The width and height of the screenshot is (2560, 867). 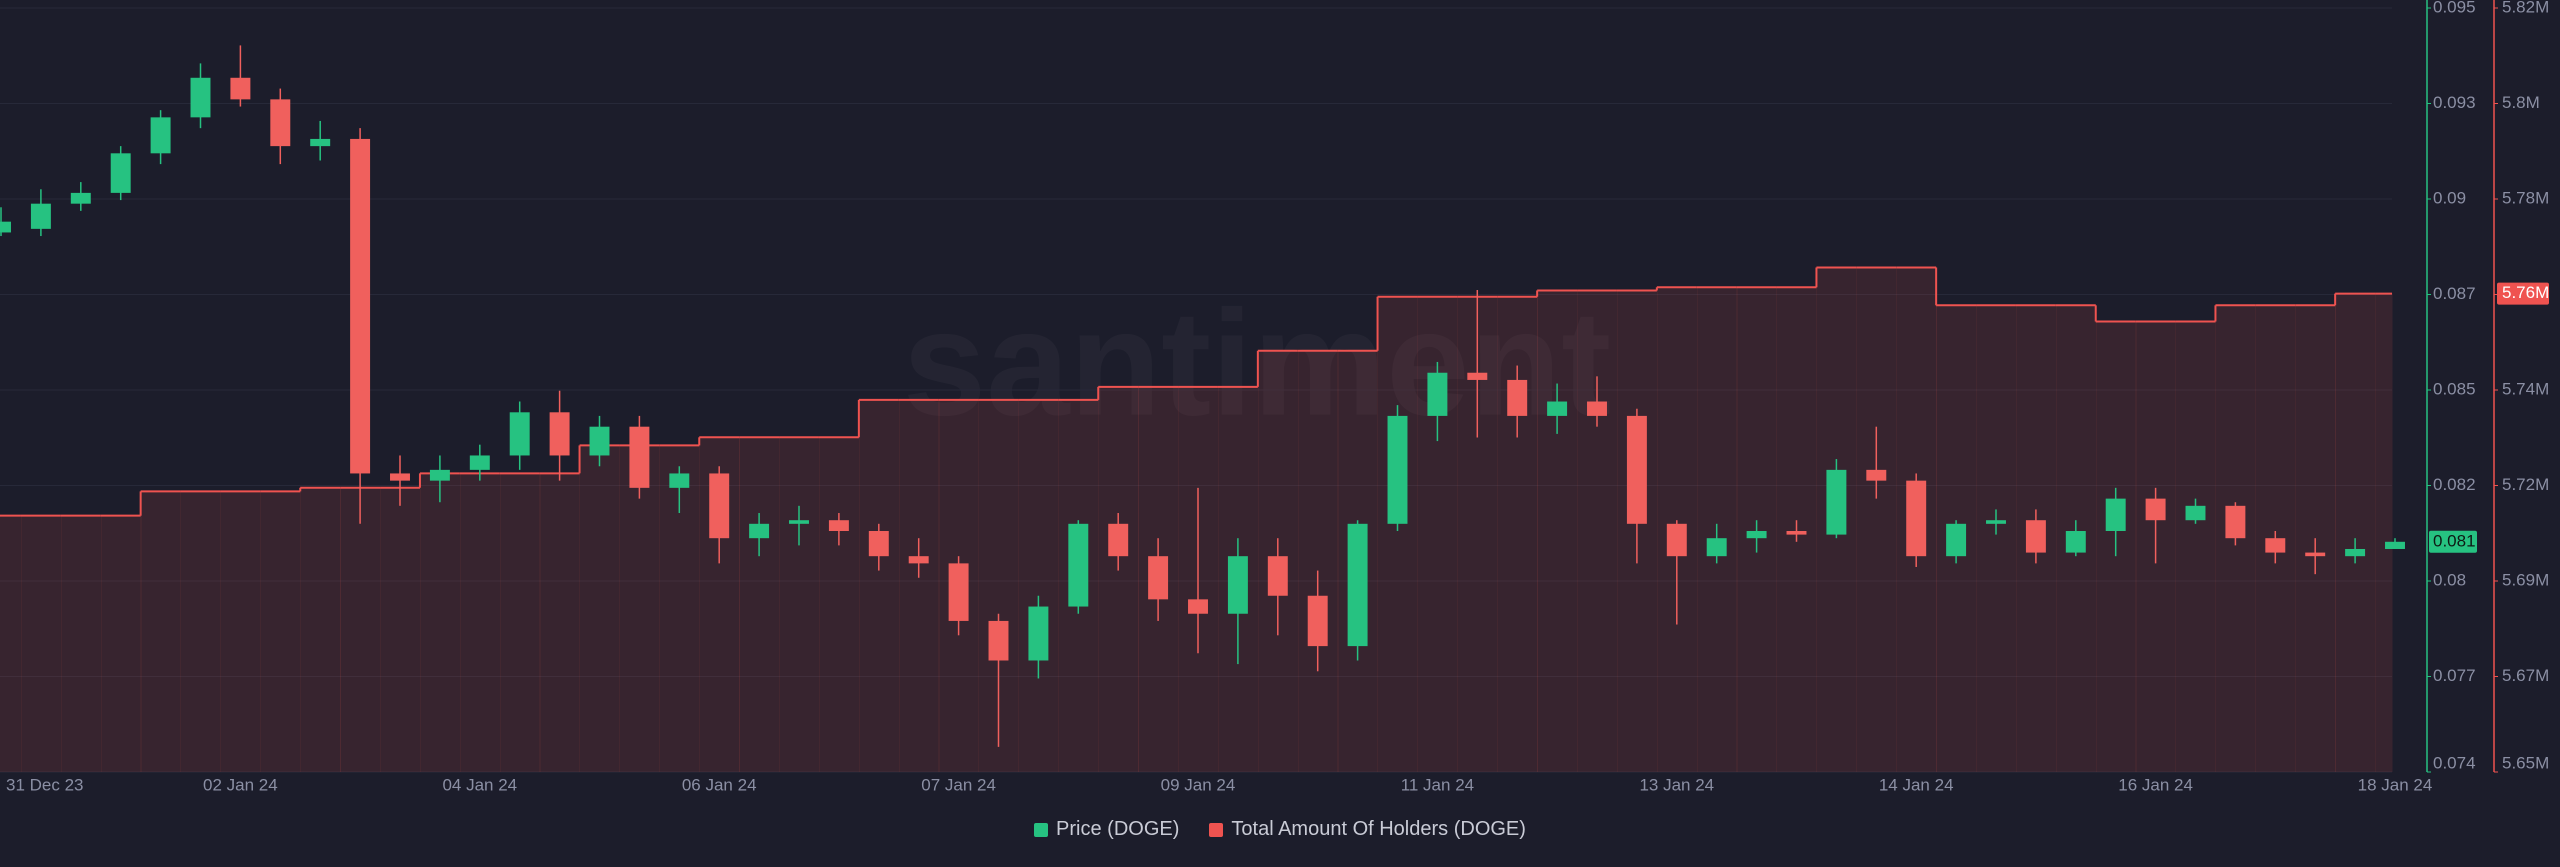 What do you see at coordinates (2525, 675) in the screenshot?
I see `y2-tick-label: 5.67M` at bounding box center [2525, 675].